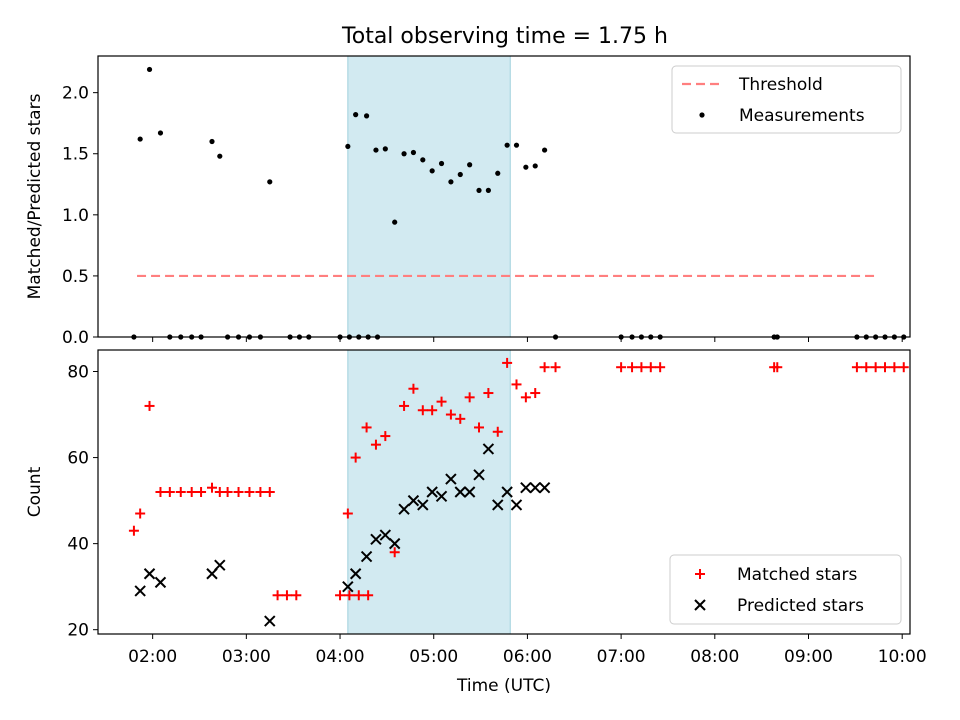  Describe the element at coordinates (527, 657) in the screenshot. I see `x-tick-label: 06:00` at that location.